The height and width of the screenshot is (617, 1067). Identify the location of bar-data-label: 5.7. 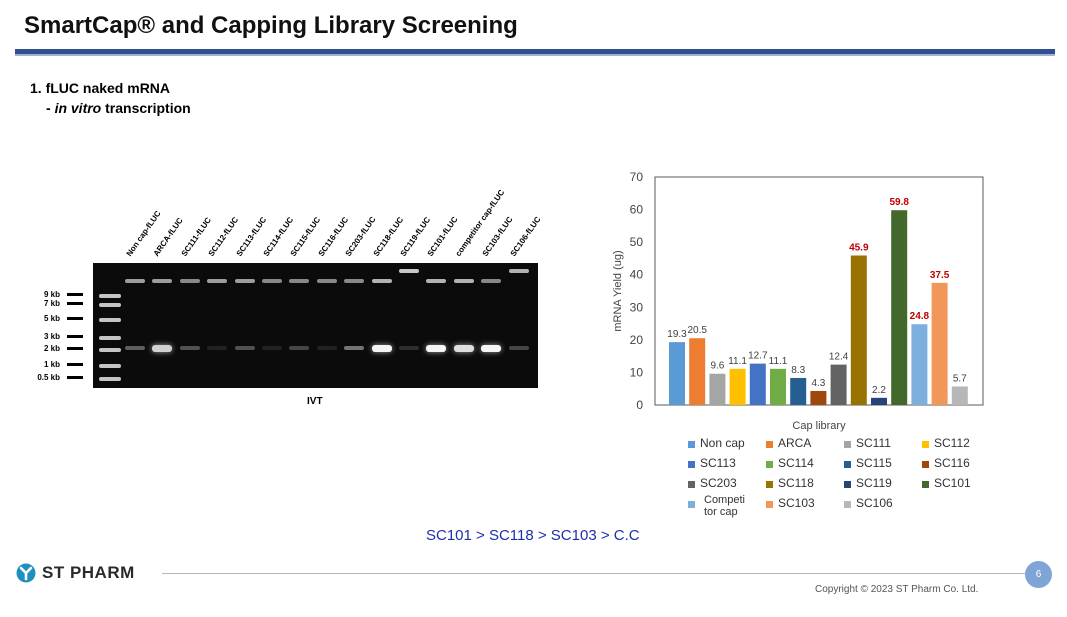
(960, 378).